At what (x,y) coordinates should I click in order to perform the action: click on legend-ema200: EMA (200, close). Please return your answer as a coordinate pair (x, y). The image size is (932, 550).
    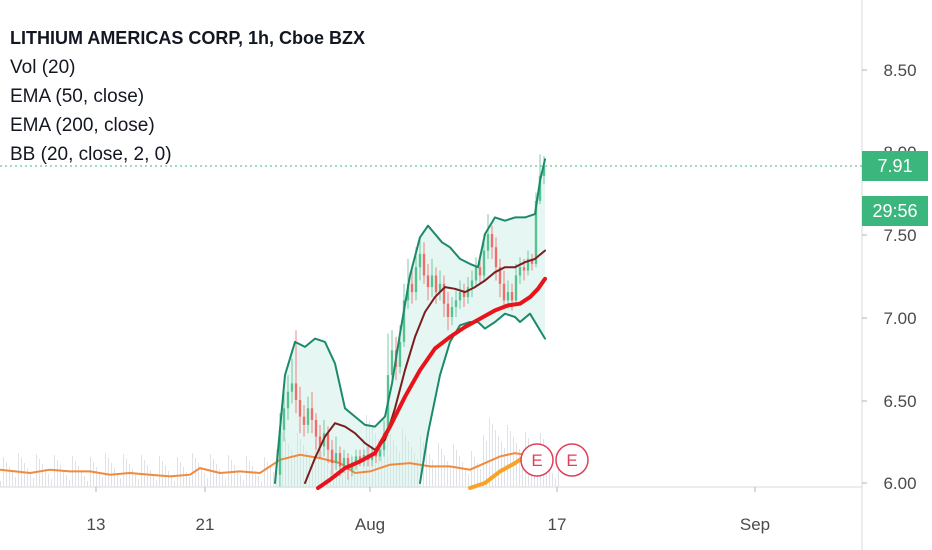
    Looking at the image, I should click on (82, 125).